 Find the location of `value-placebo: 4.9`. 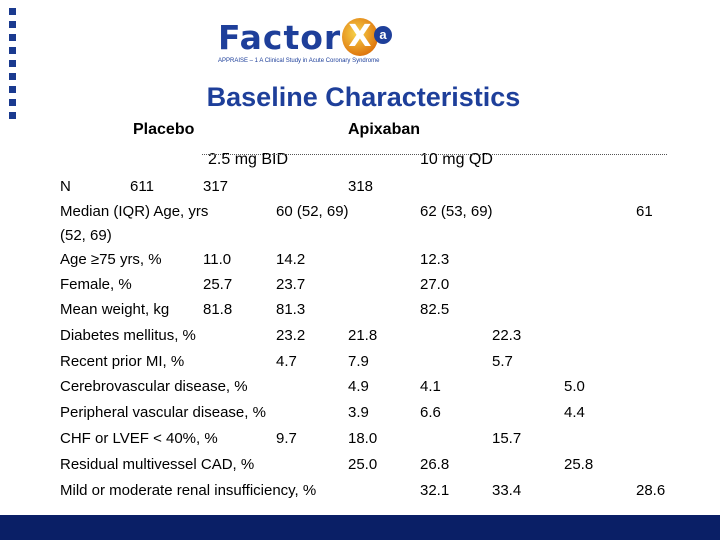

value-placebo: 4.9 is located at coordinates (358, 386).